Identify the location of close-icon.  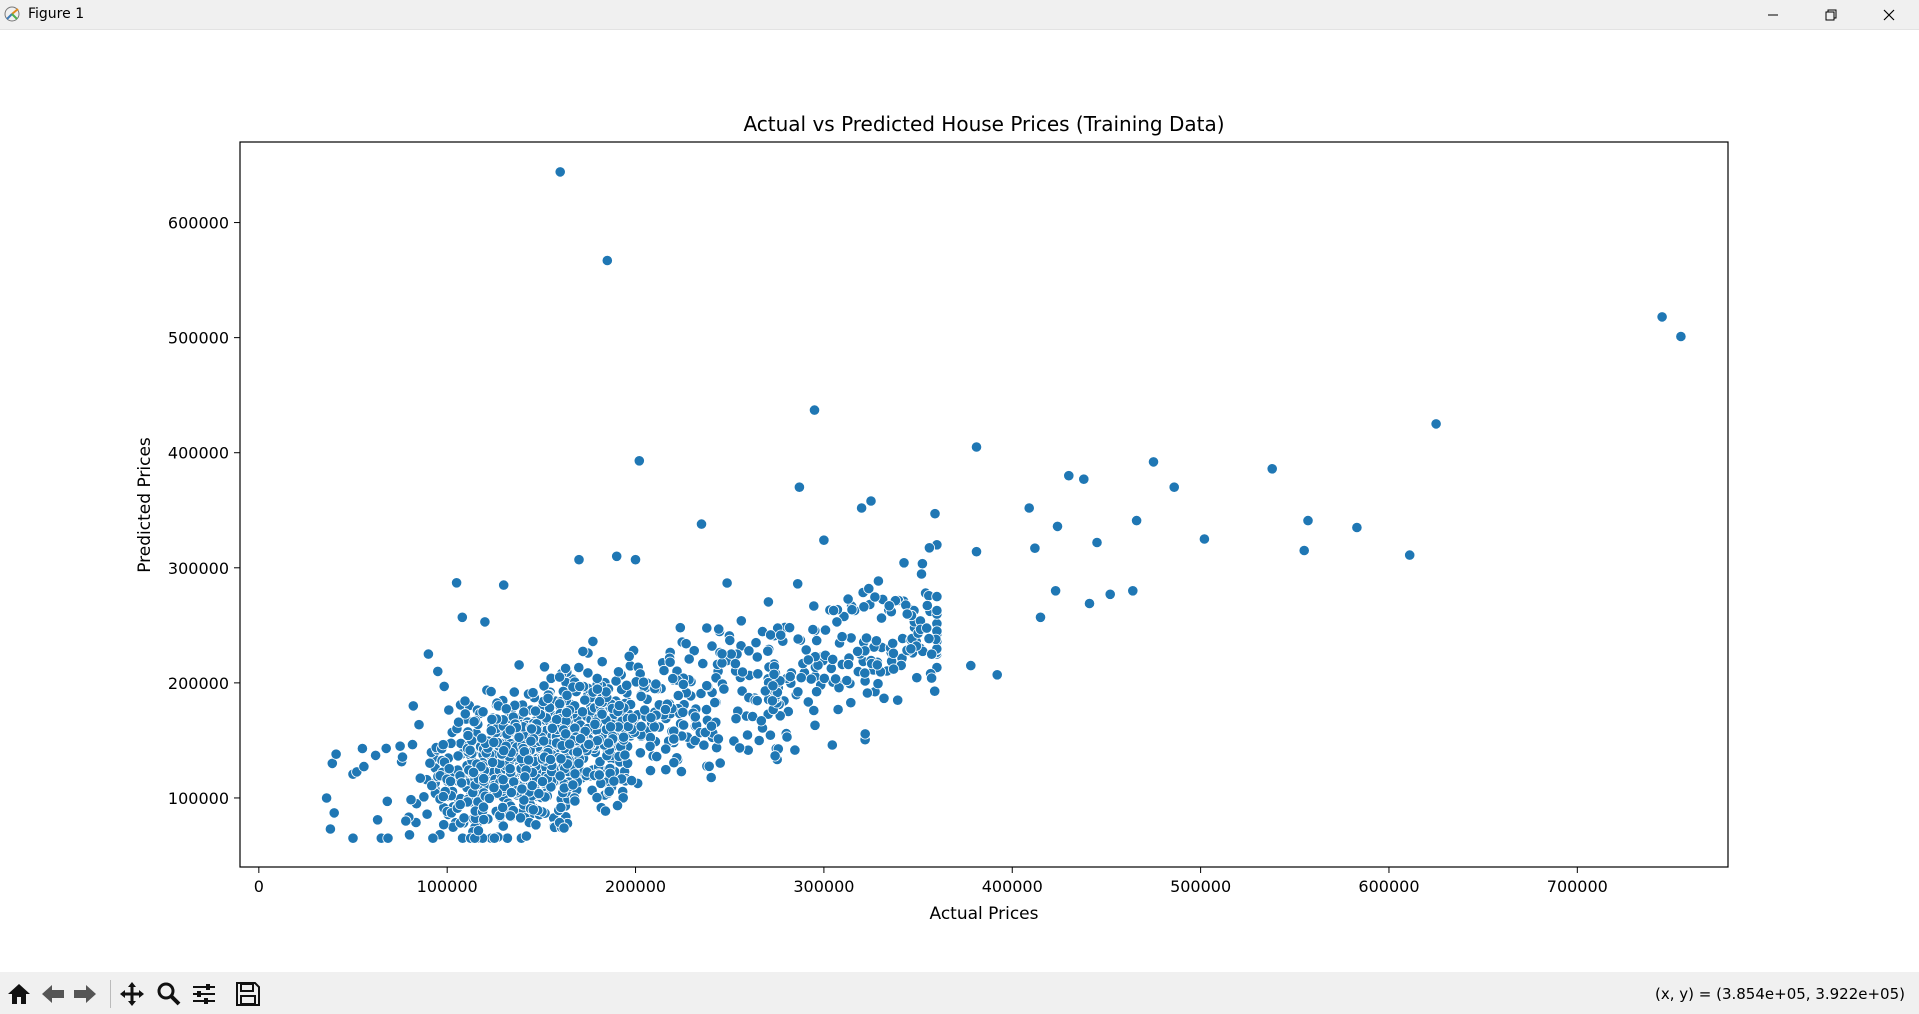
(1889, 14).